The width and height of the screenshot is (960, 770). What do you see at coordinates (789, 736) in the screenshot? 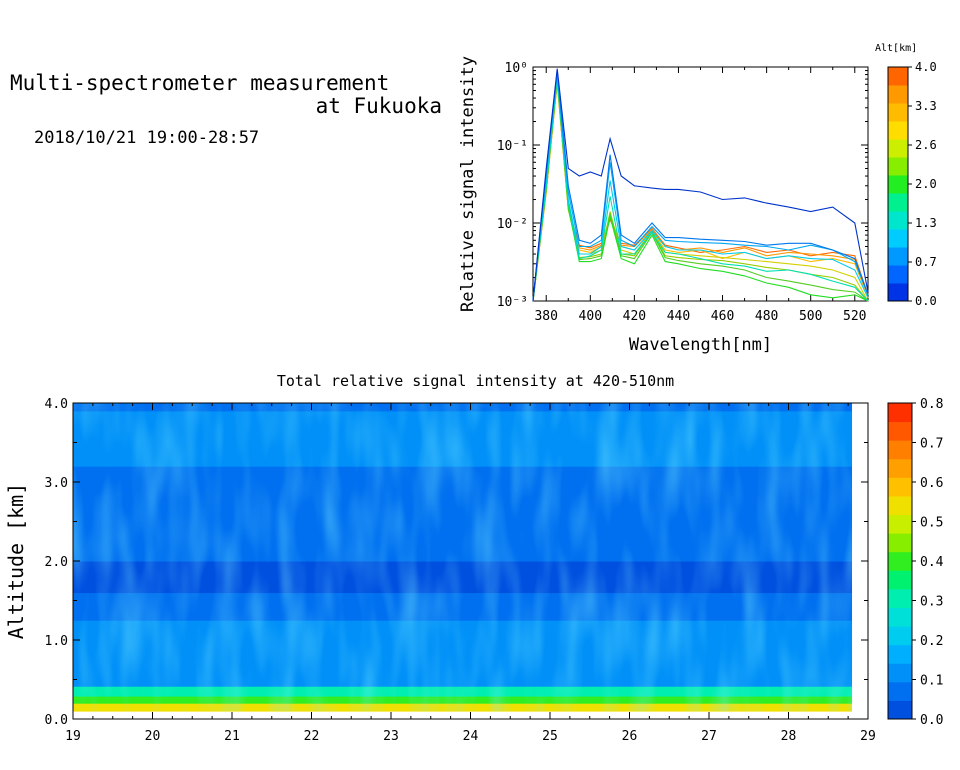
I see `heatmap-x-tick-label: 28` at bounding box center [789, 736].